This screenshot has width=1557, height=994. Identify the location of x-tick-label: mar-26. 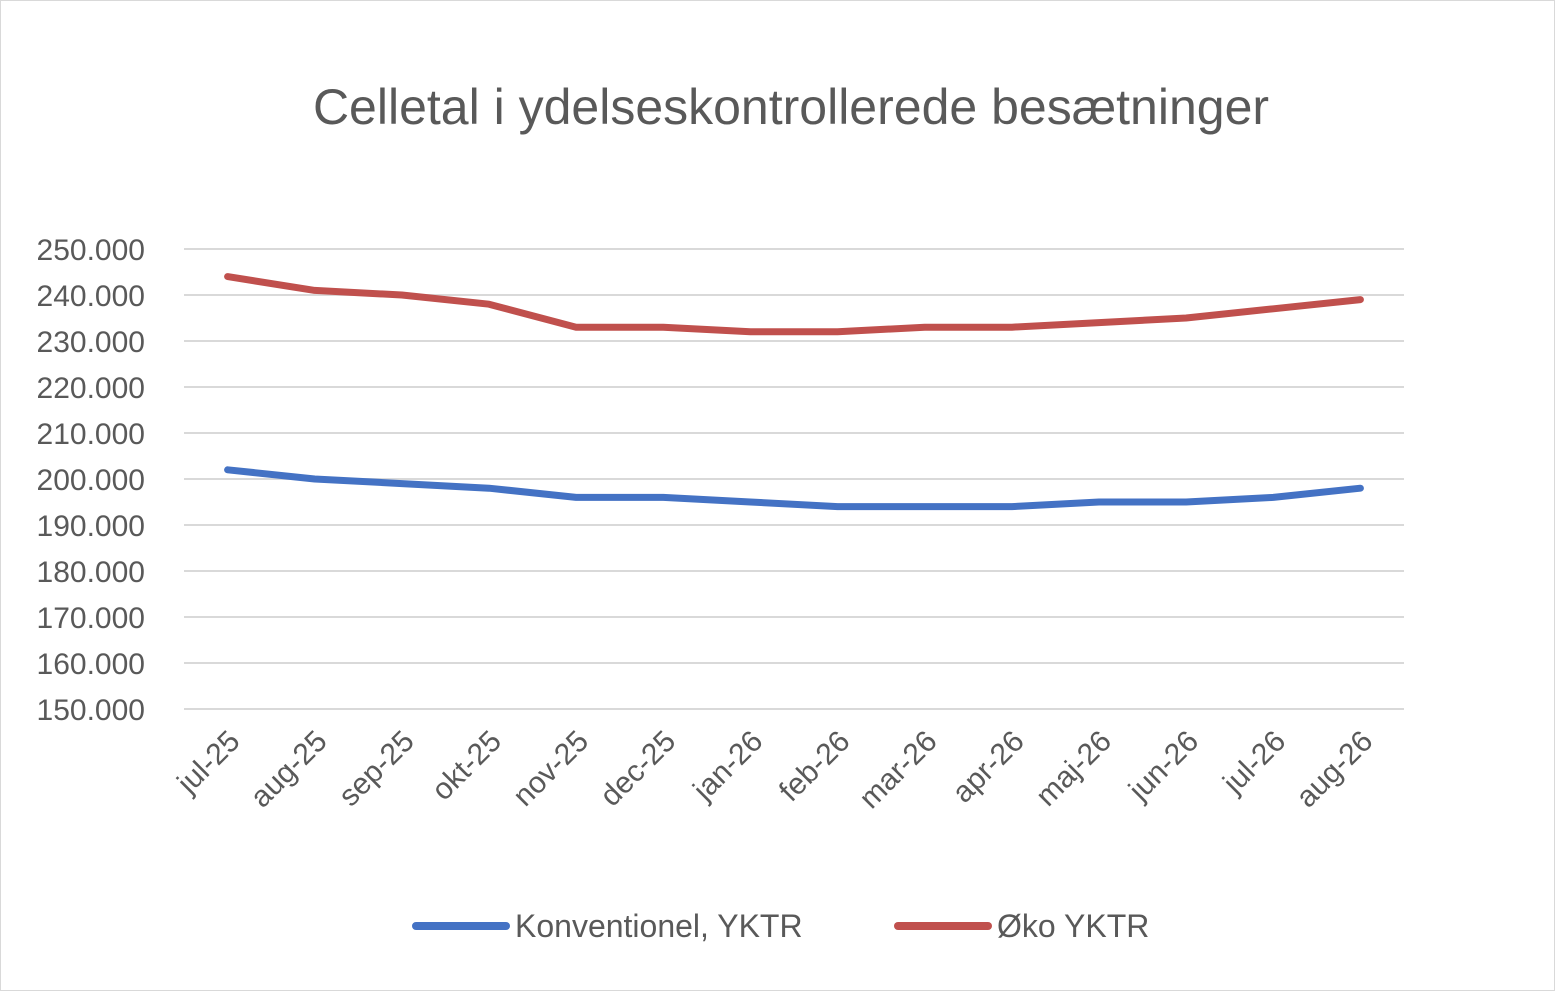
(898, 770).